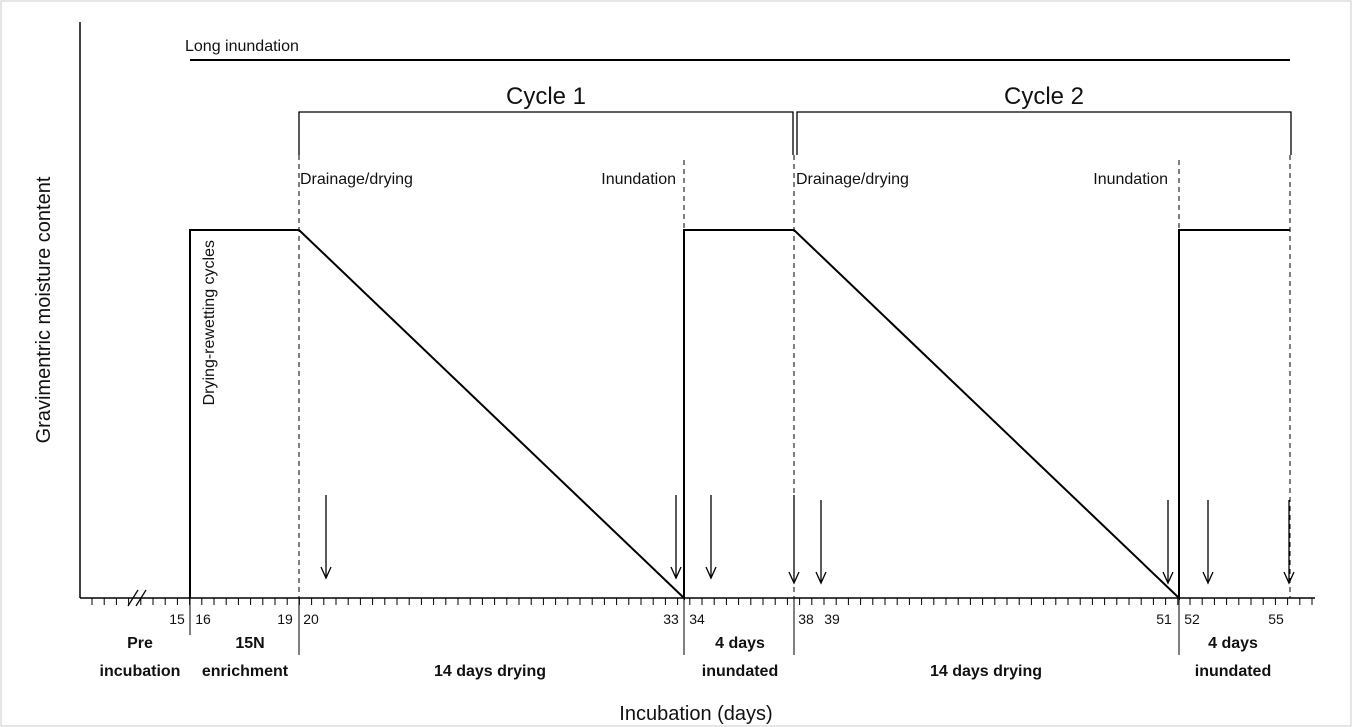 The height and width of the screenshot is (727, 1352). What do you see at coordinates (697, 619) in the screenshot?
I see `tick-label: 34` at bounding box center [697, 619].